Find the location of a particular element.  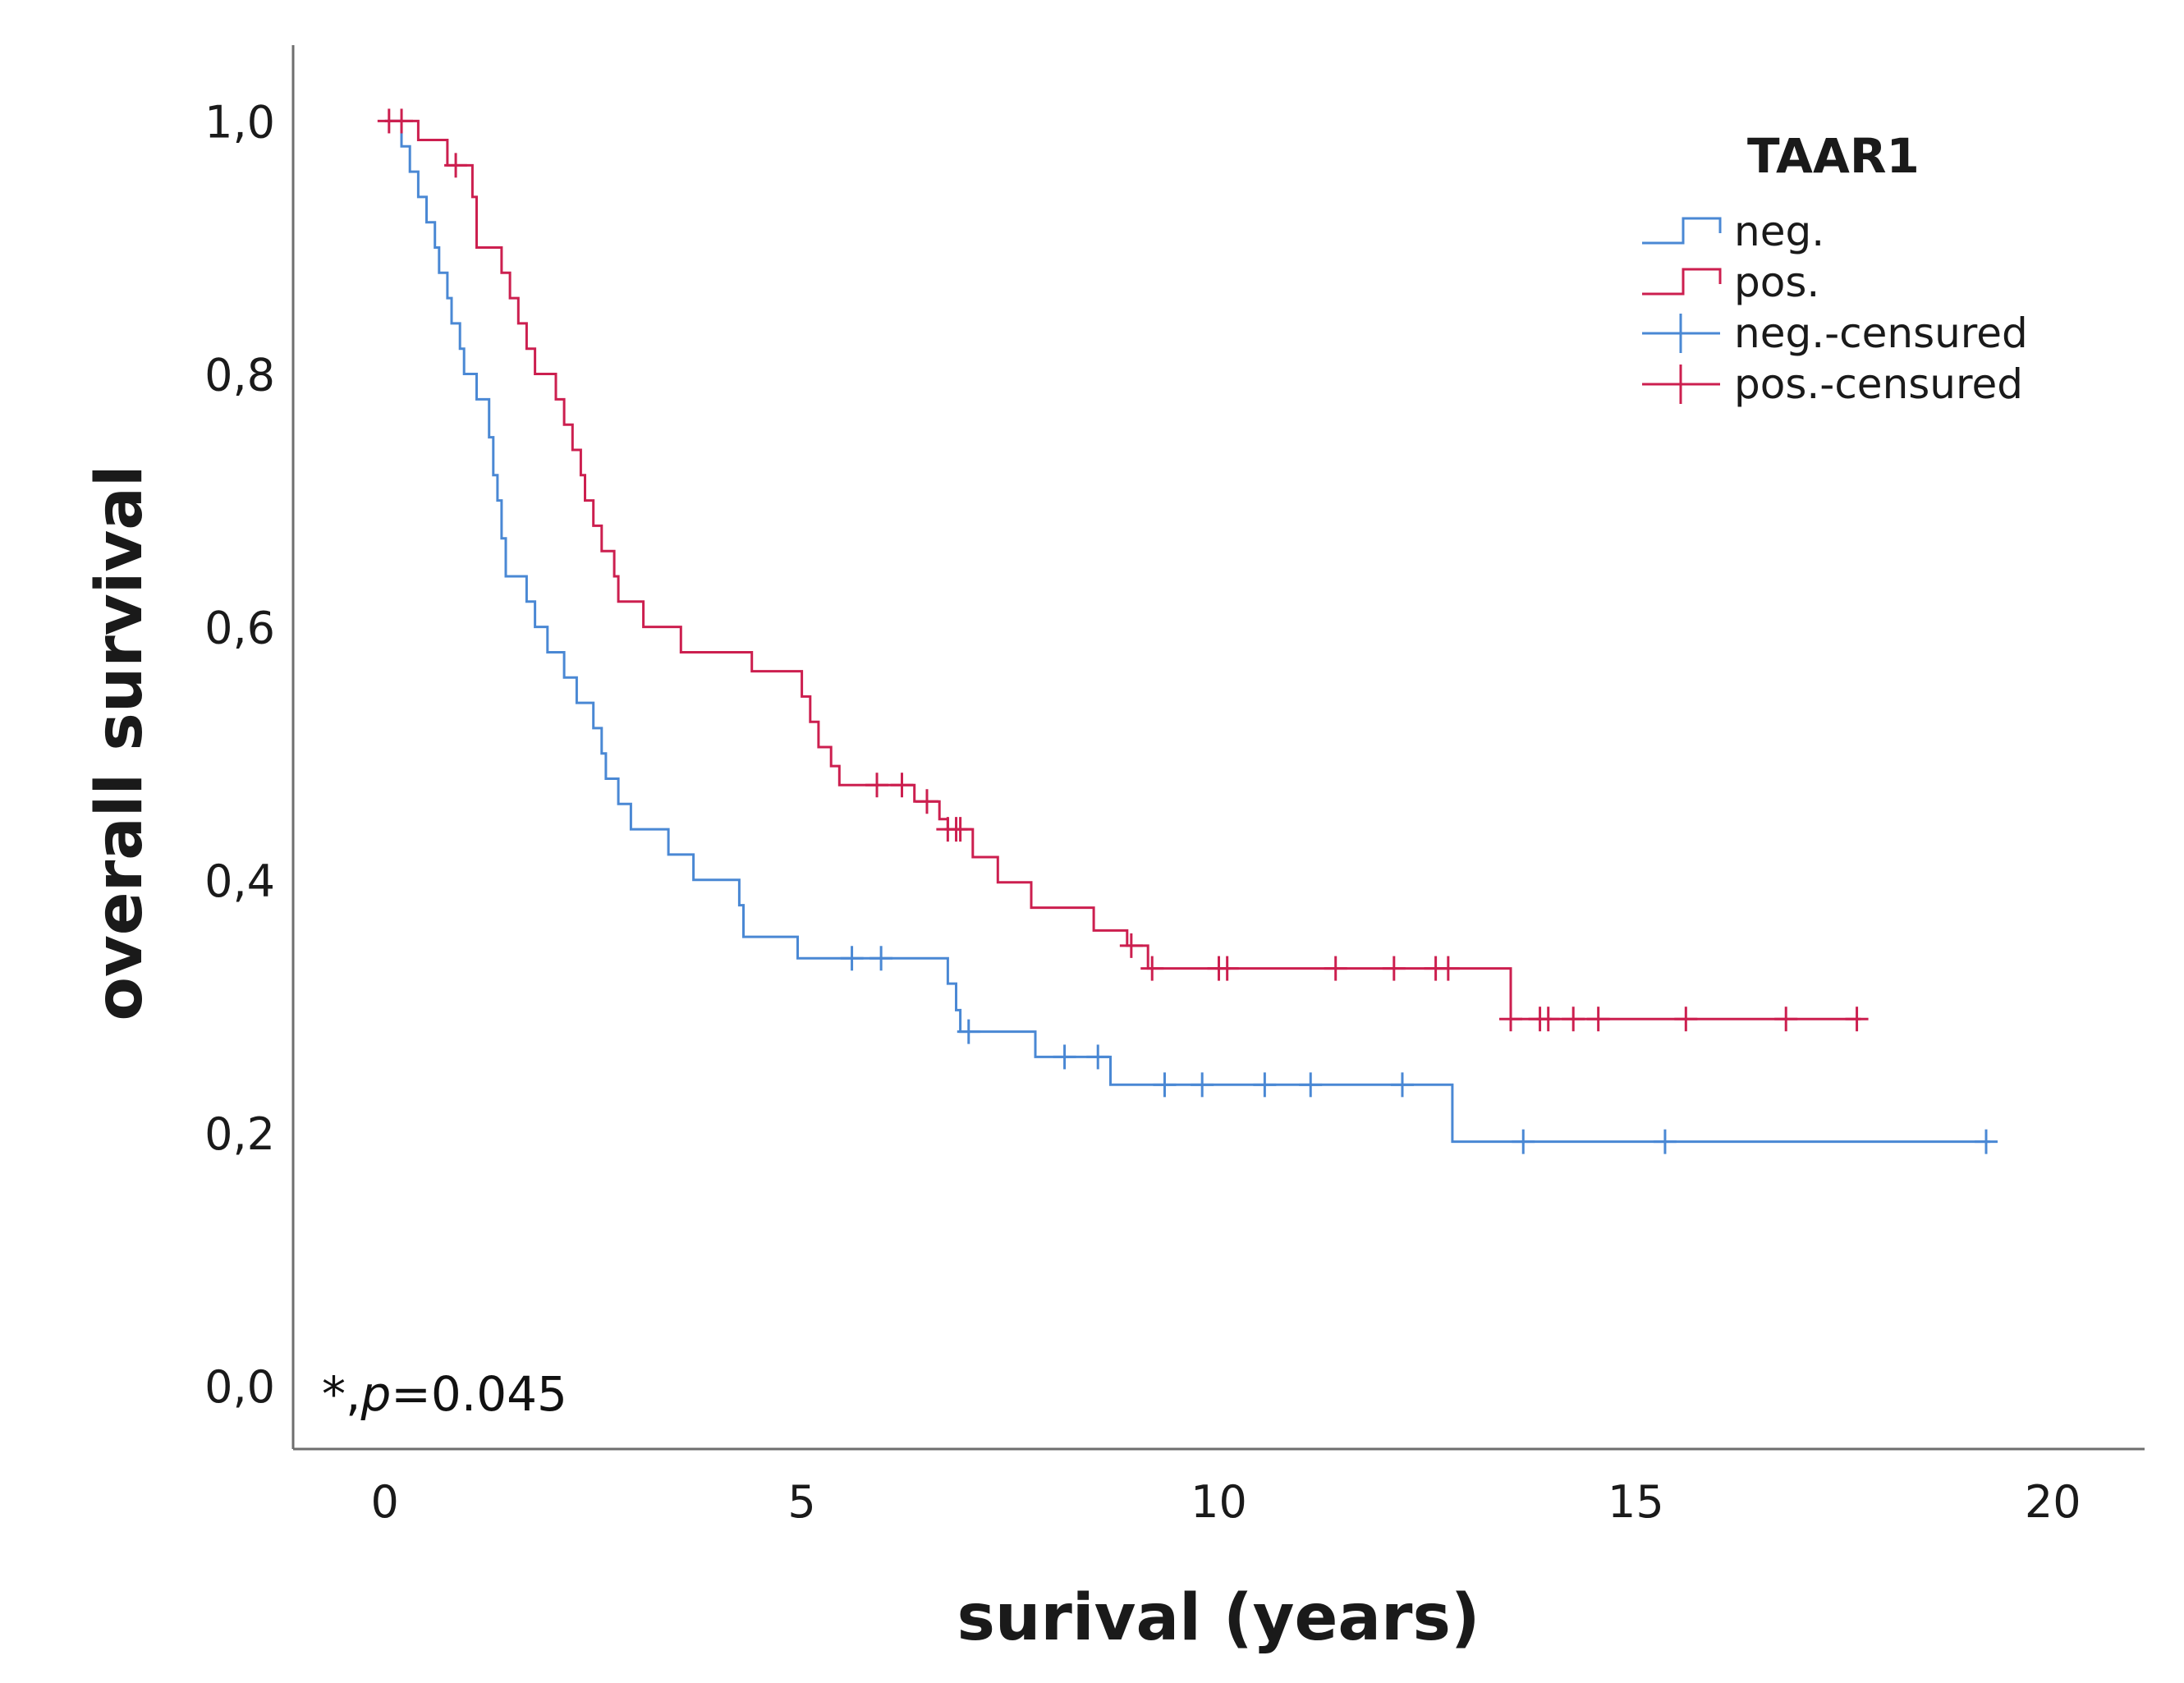

x-tick-label: 0 is located at coordinates (385, 1502).